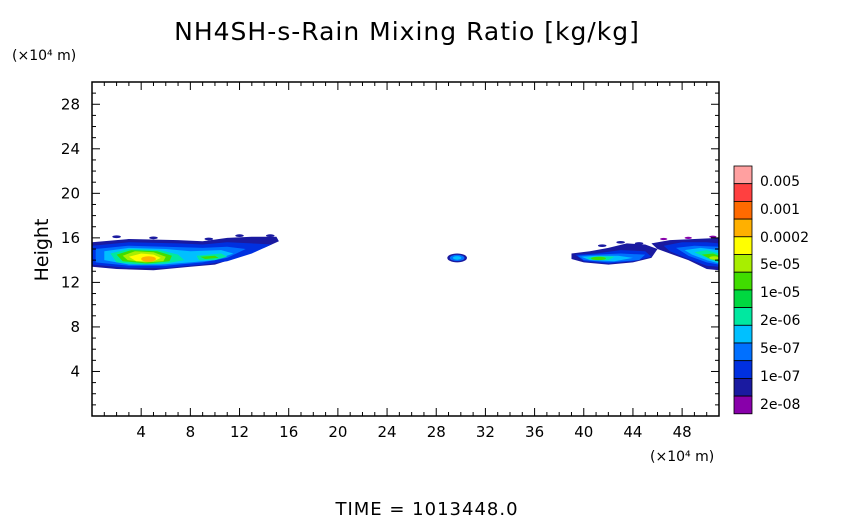 The image size is (854, 519). What do you see at coordinates (70, 104) in the screenshot?
I see `y-tick-label: 28` at bounding box center [70, 104].